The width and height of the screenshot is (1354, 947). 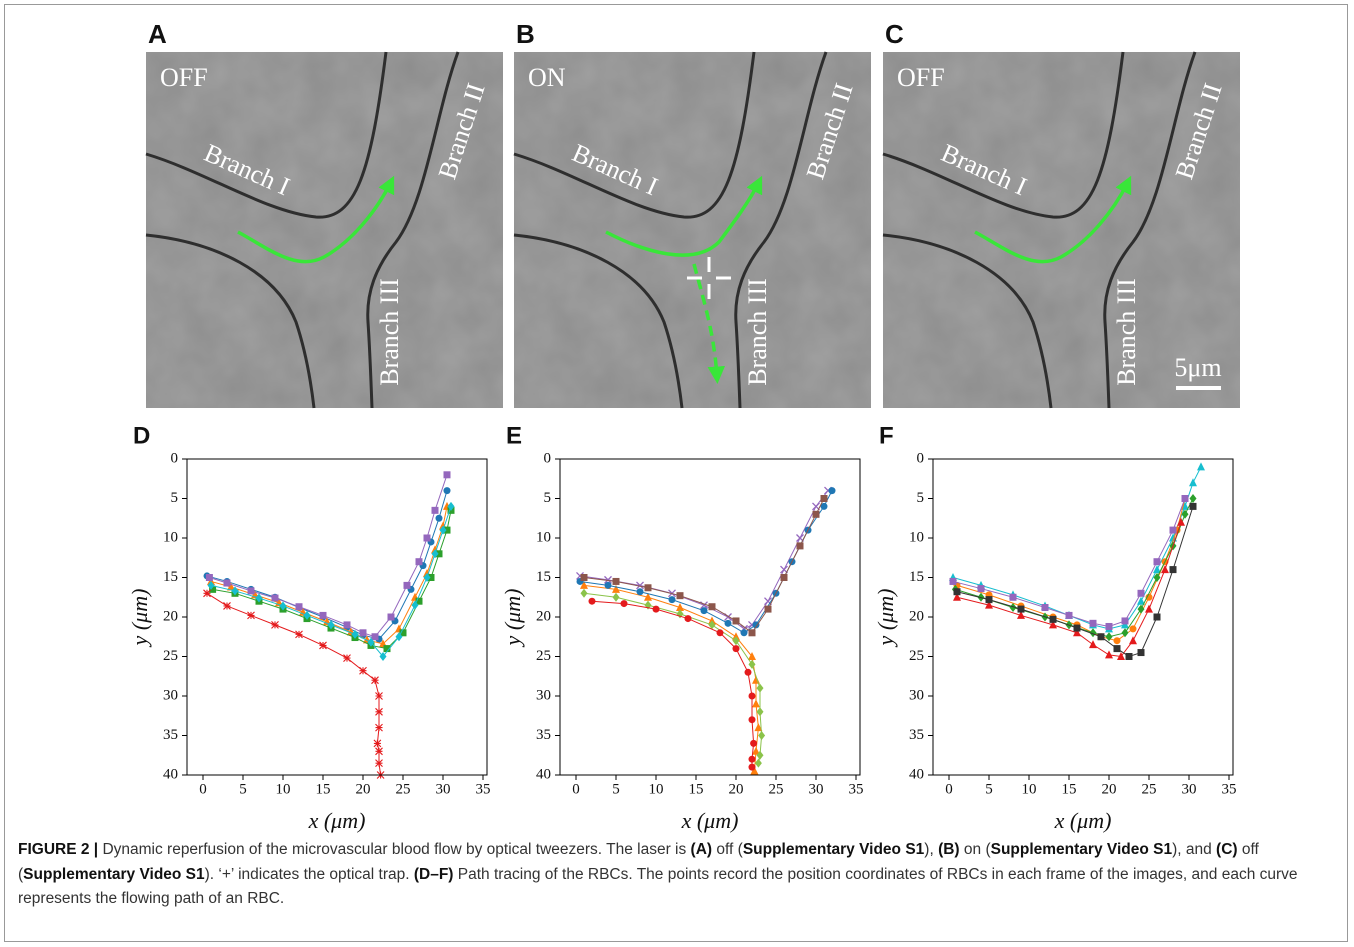 What do you see at coordinates (483, 789) in the screenshot?
I see `x-tick-label: 35` at bounding box center [483, 789].